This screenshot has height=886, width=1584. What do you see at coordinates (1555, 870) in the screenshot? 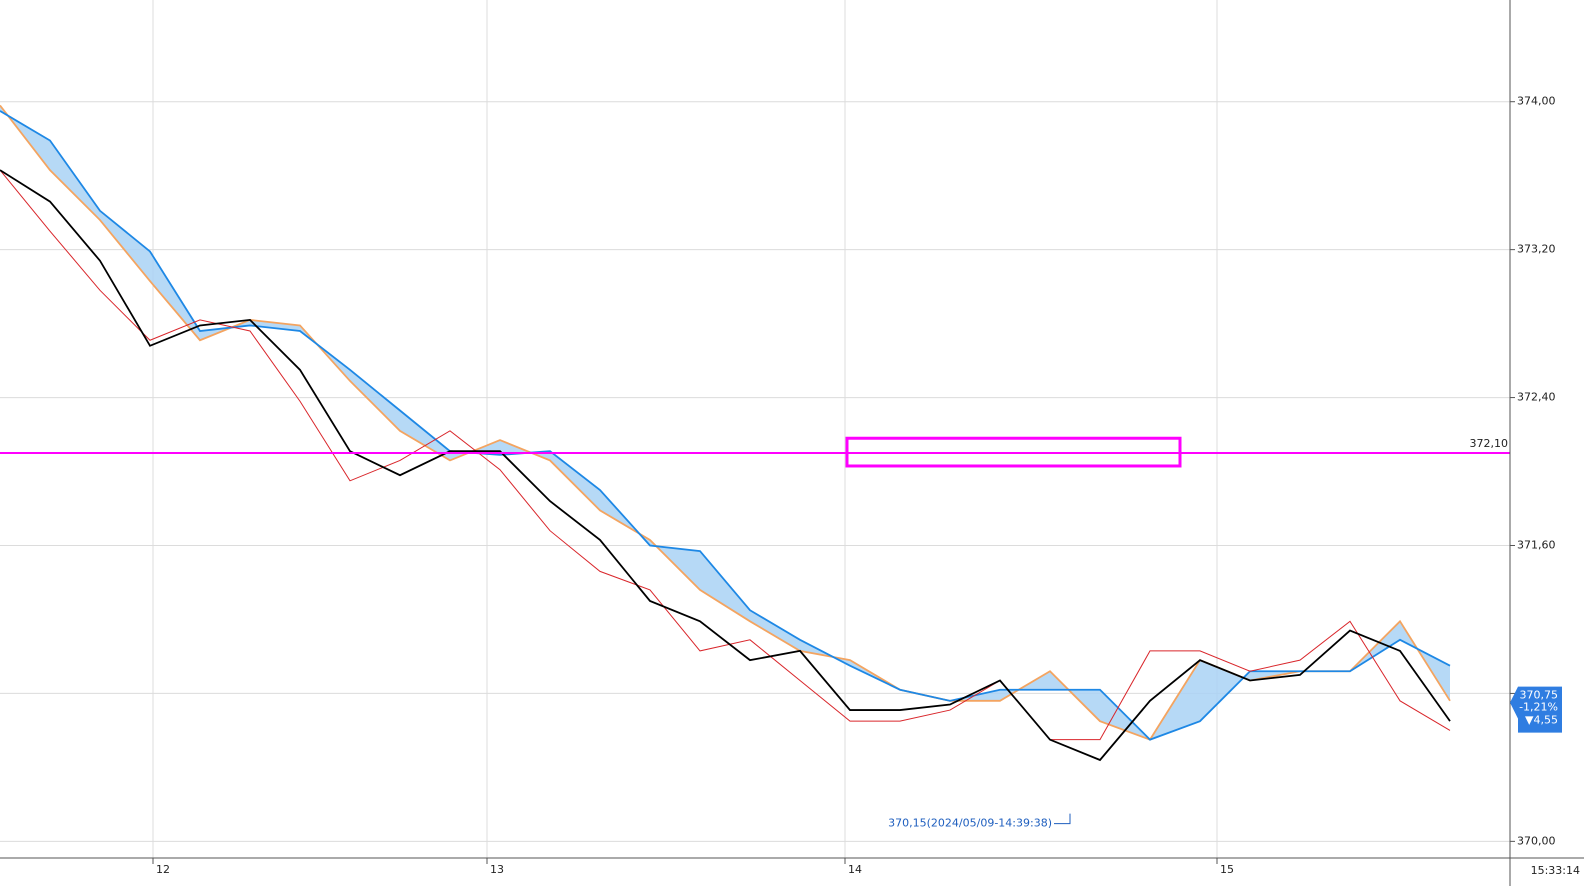
I see `time-label: 15:33:14` at bounding box center [1555, 870].